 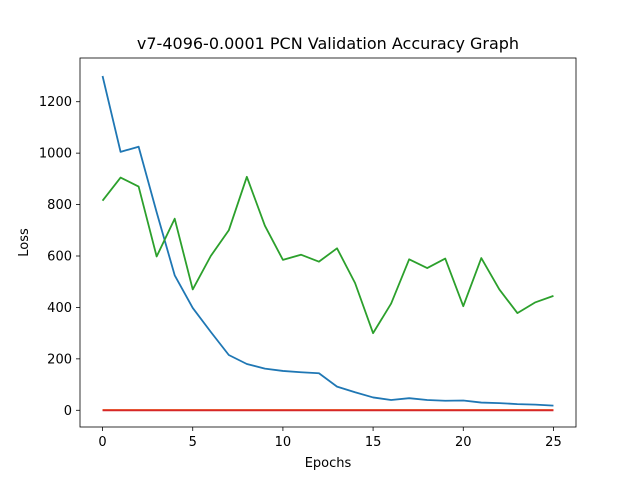 I want to click on x-tick-label-5: 25, so click(x=553, y=442).